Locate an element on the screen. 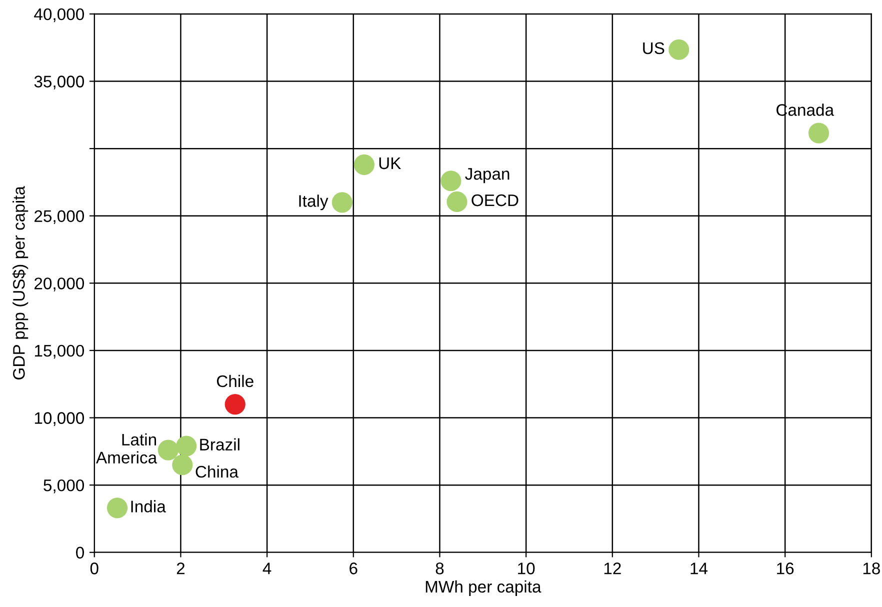 The image size is (882, 607). y-tick-label: 5,000 is located at coordinates (64, 486).